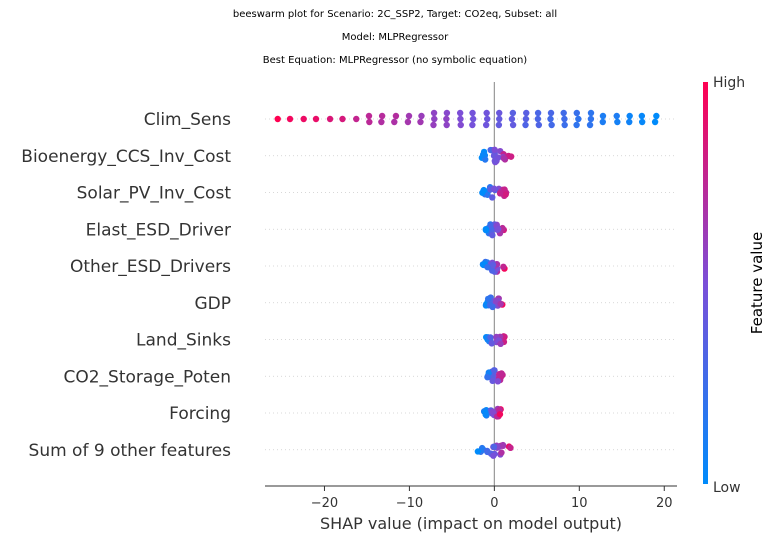 Image resolution: width=775 pixels, height=544 pixels. What do you see at coordinates (729, 83) in the screenshot?
I see `colorbar-high-label: High` at bounding box center [729, 83].